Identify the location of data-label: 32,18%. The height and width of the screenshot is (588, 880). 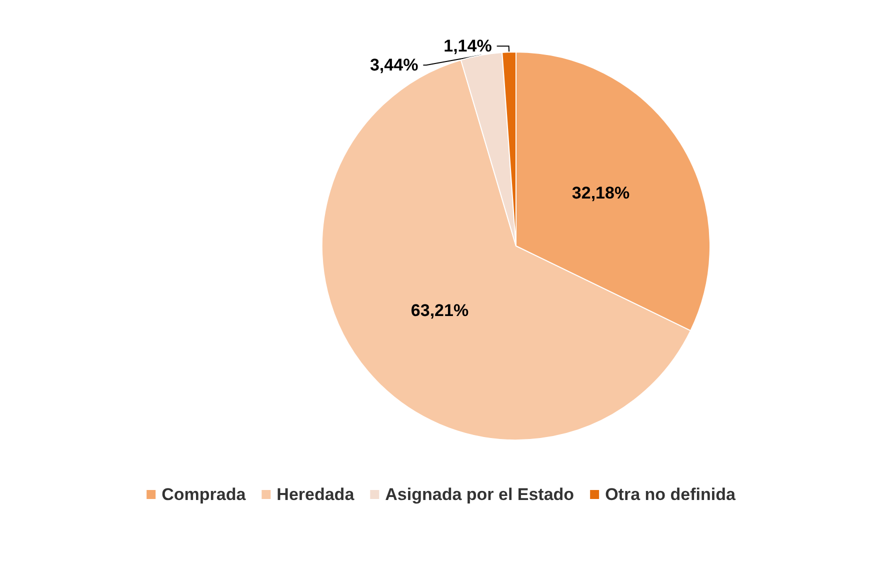
(601, 192).